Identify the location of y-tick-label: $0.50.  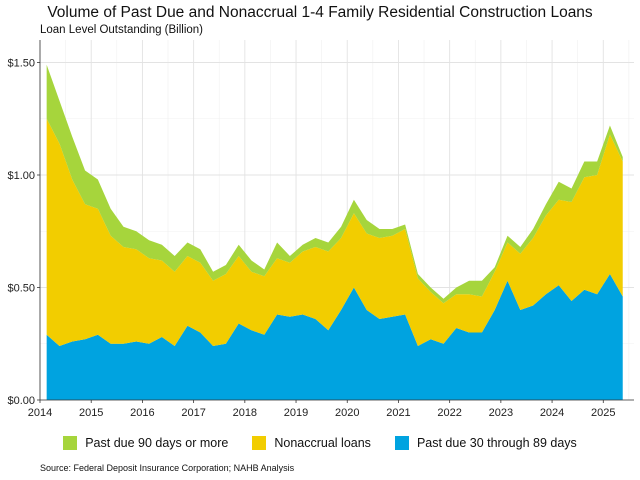
(21, 289).